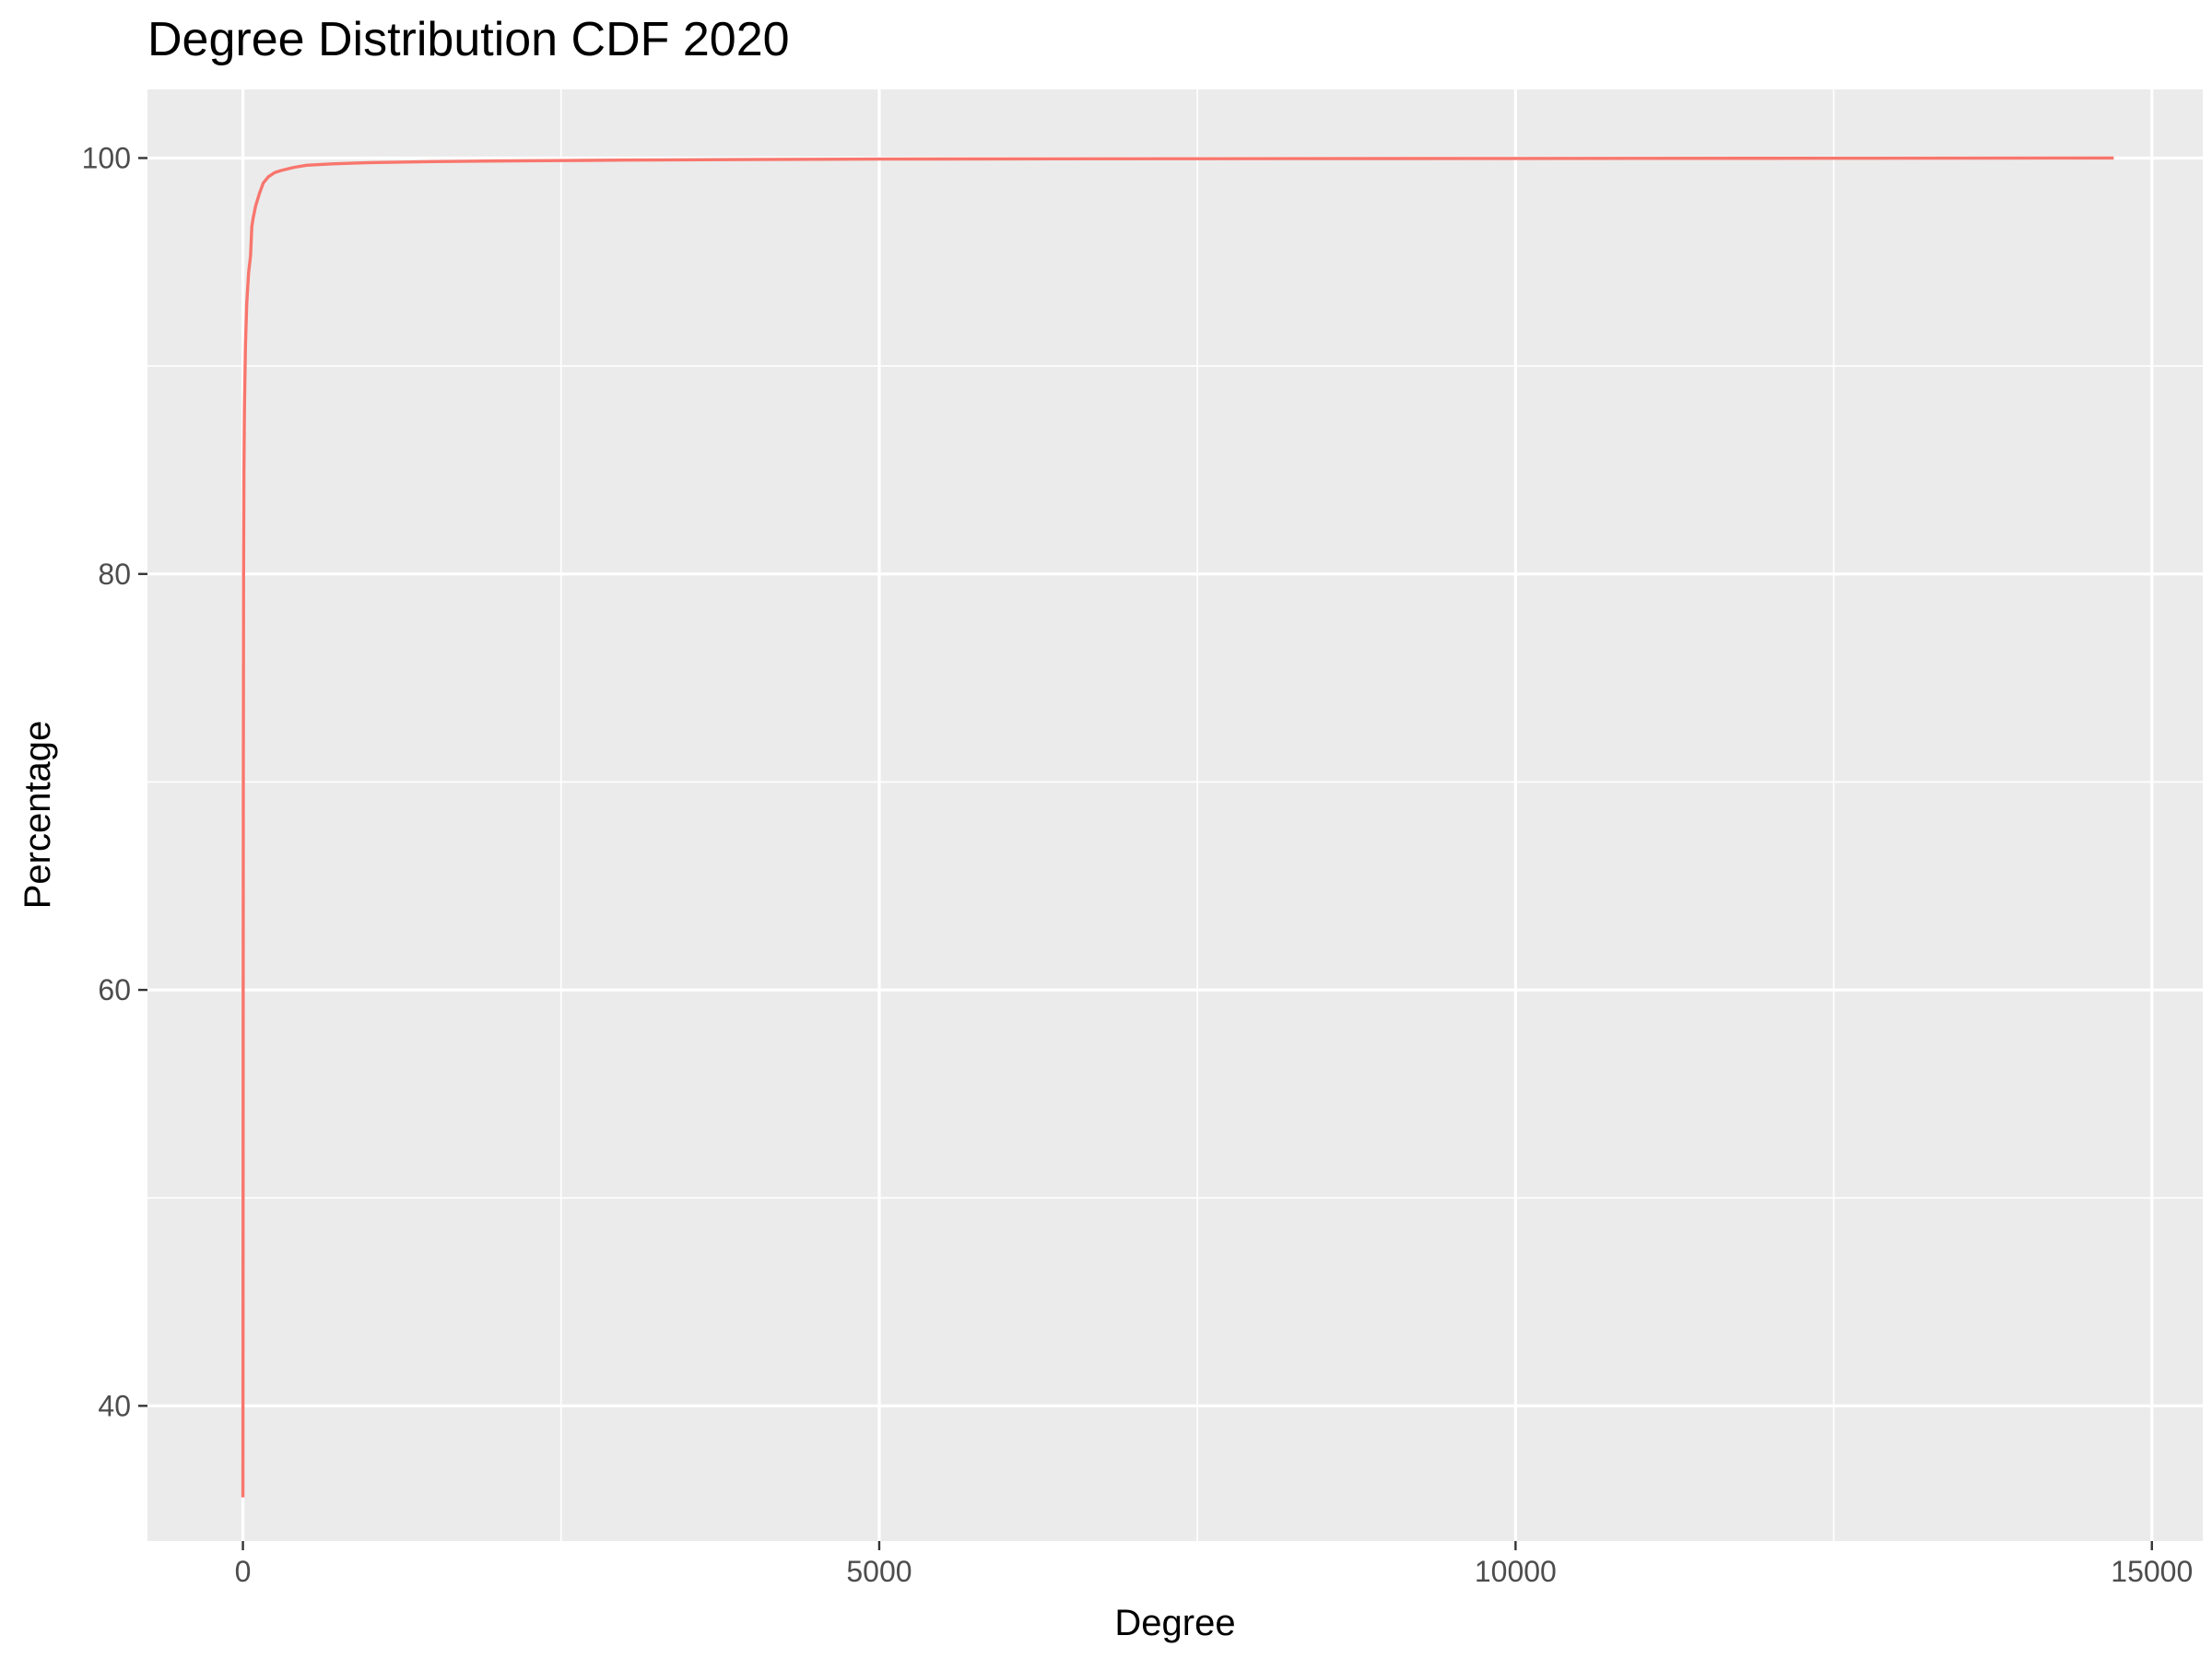 Image resolution: width=2212 pixels, height=1659 pixels. Describe the element at coordinates (468, 39) in the screenshot. I see `chart-title: Degree Distribution CDF 2020` at that location.